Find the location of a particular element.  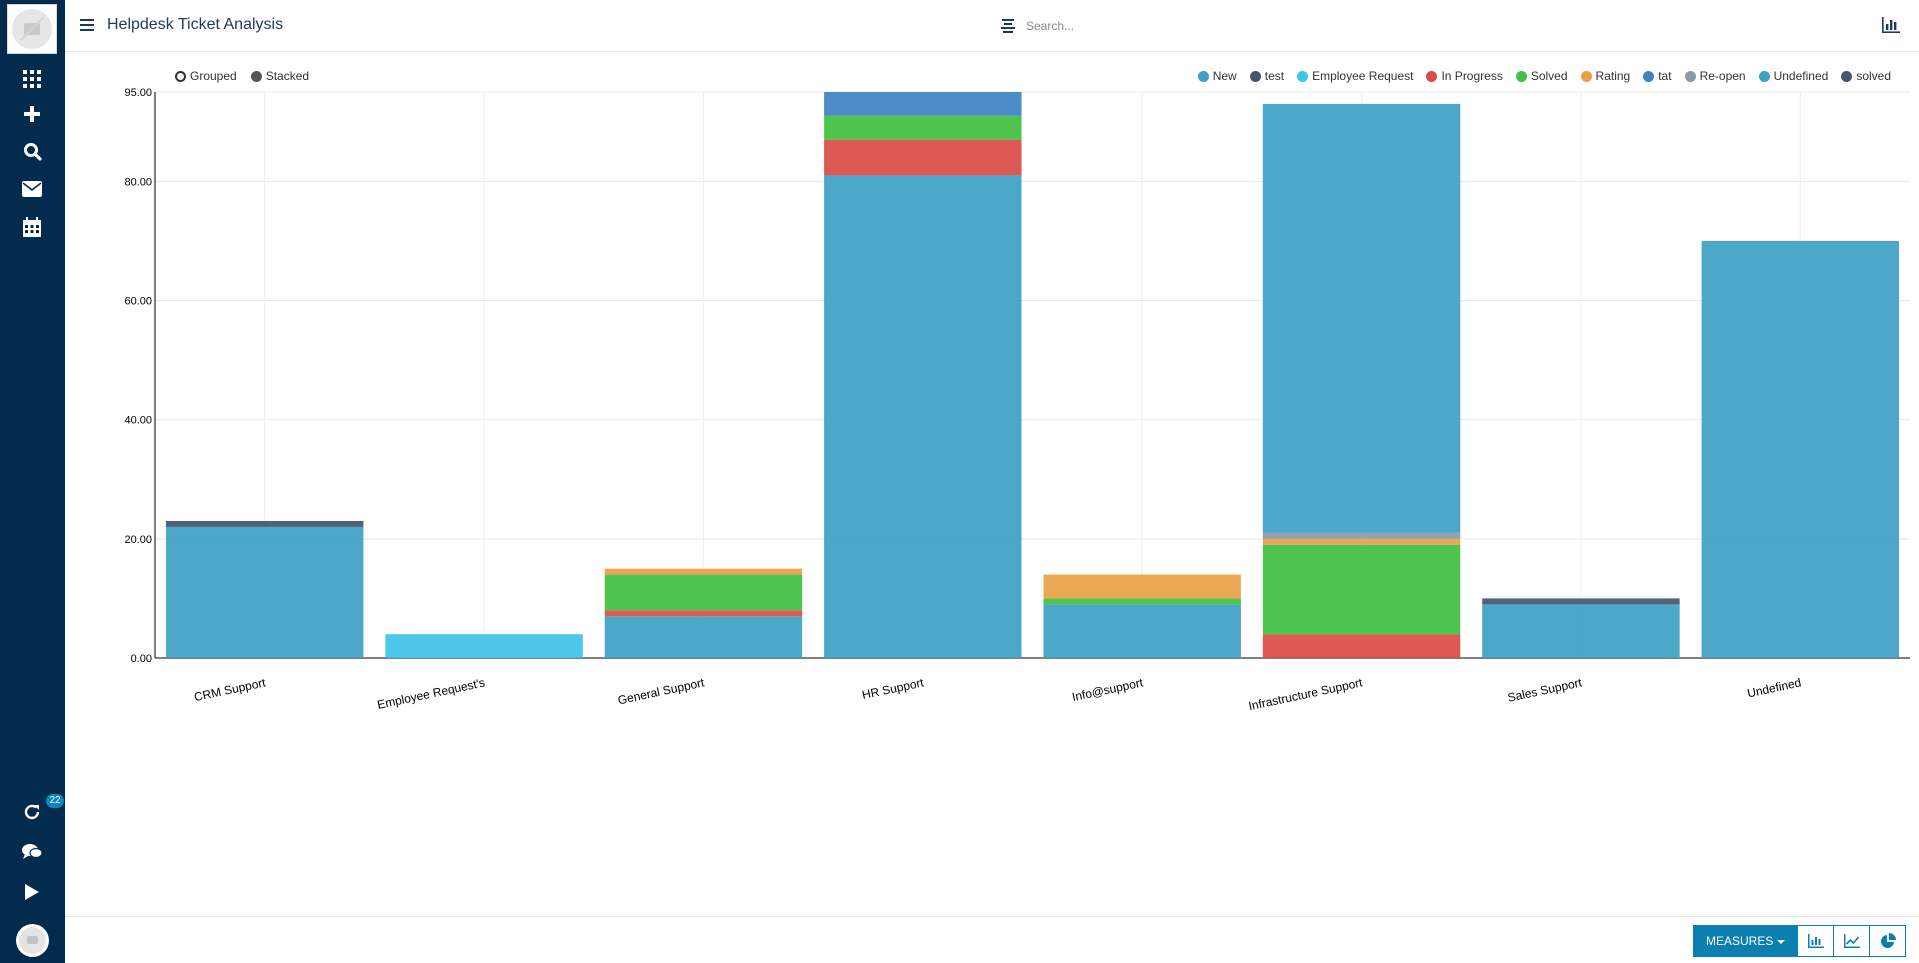

line-chart-mode-button is located at coordinates (1851, 941).